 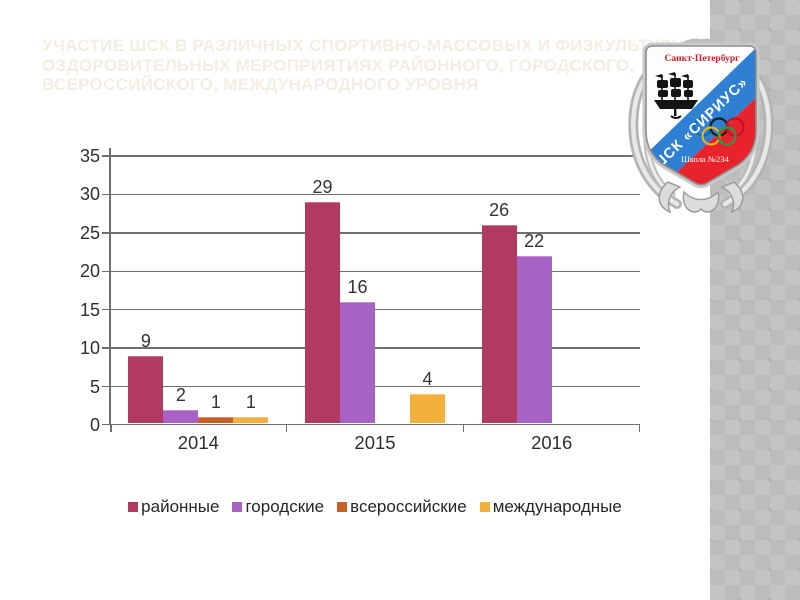 I want to click on y-axis-labels: 0 5 10 15 20 25 30 35, so click(x=78, y=290).